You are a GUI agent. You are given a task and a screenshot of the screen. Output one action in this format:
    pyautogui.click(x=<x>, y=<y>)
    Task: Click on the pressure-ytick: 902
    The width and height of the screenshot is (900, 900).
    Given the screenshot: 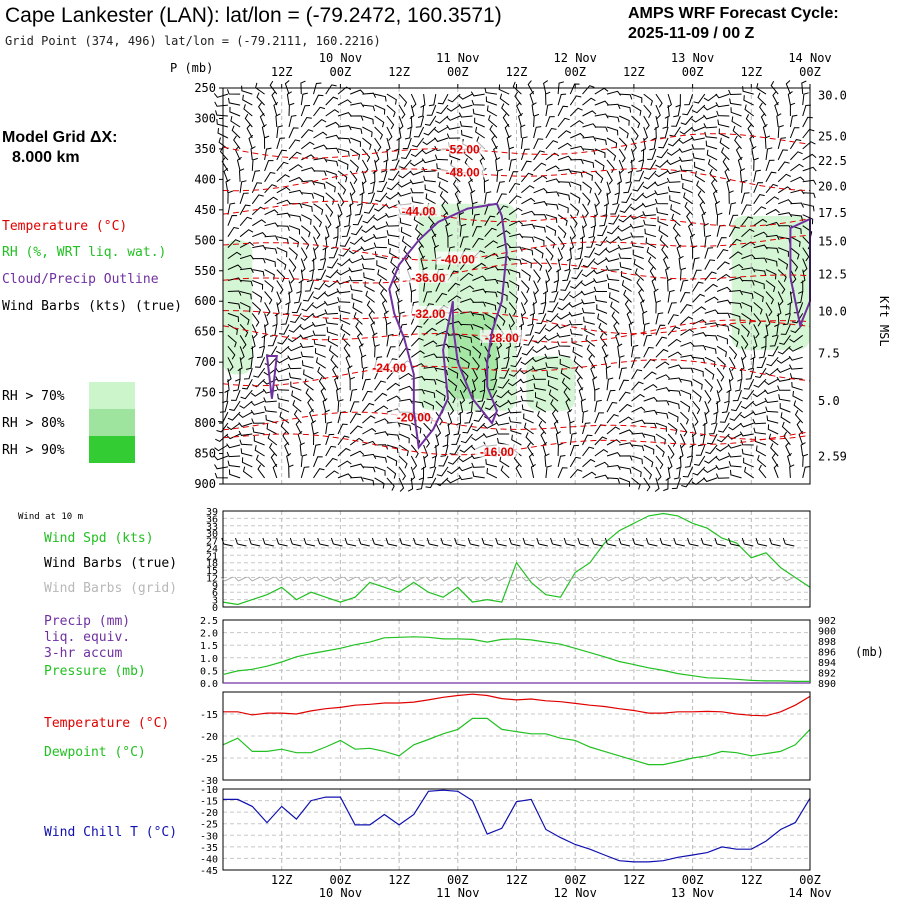 What is the action you would take?
    pyautogui.click(x=827, y=621)
    